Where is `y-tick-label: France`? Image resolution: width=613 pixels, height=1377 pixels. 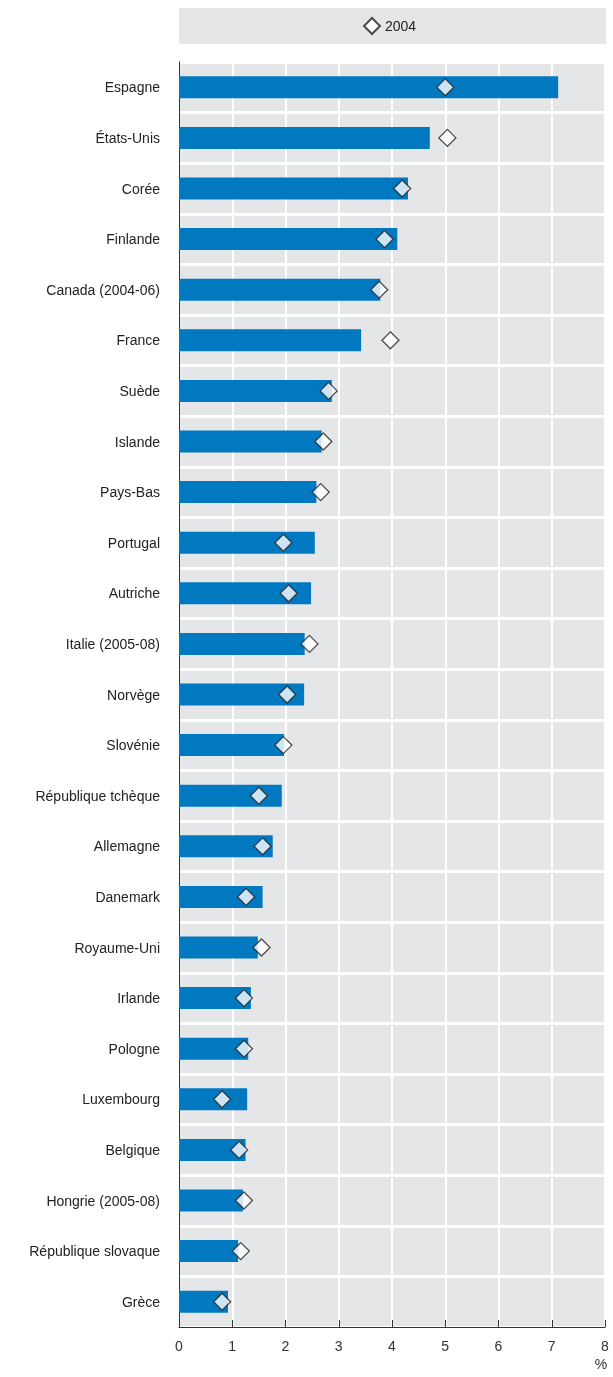 y-tick-label: France is located at coordinates (138, 340).